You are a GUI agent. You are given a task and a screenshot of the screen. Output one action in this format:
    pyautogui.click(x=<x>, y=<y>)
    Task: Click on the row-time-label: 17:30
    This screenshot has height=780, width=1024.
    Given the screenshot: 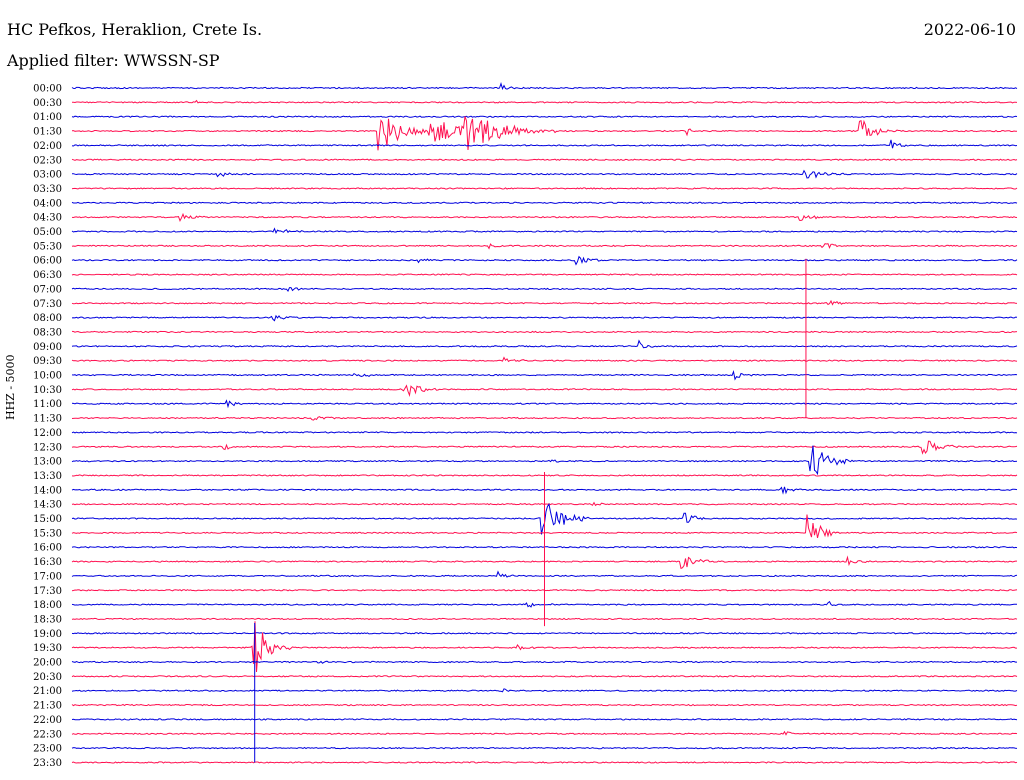 What is the action you would take?
    pyautogui.click(x=47, y=591)
    